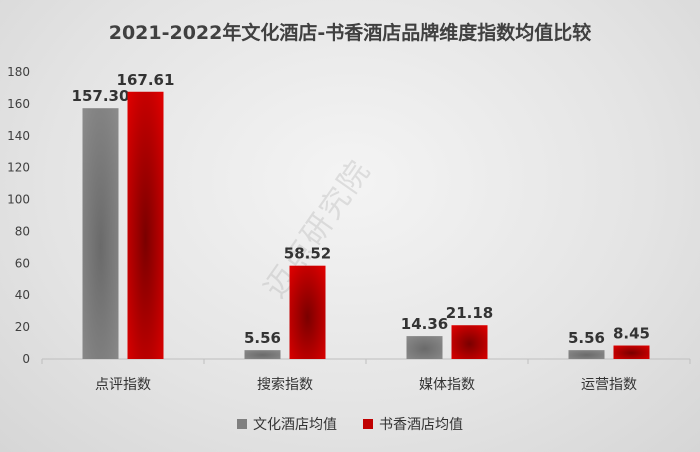  What do you see at coordinates (447, 385) in the screenshot?
I see `x-tick-label: 媒体指数` at bounding box center [447, 385].